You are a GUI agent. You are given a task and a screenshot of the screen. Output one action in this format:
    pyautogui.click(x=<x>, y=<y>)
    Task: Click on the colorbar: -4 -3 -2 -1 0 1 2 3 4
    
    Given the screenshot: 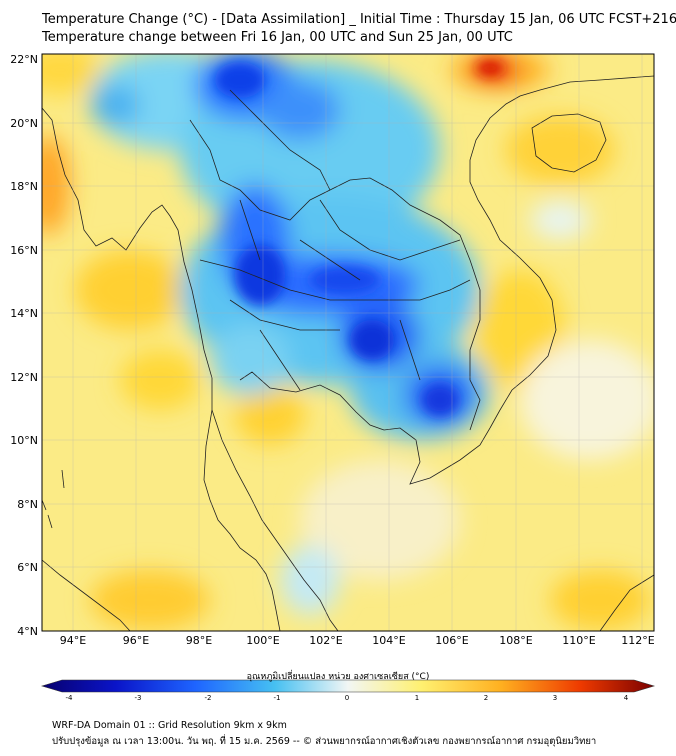 What is the action you would take?
    pyautogui.click(x=348, y=690)
    